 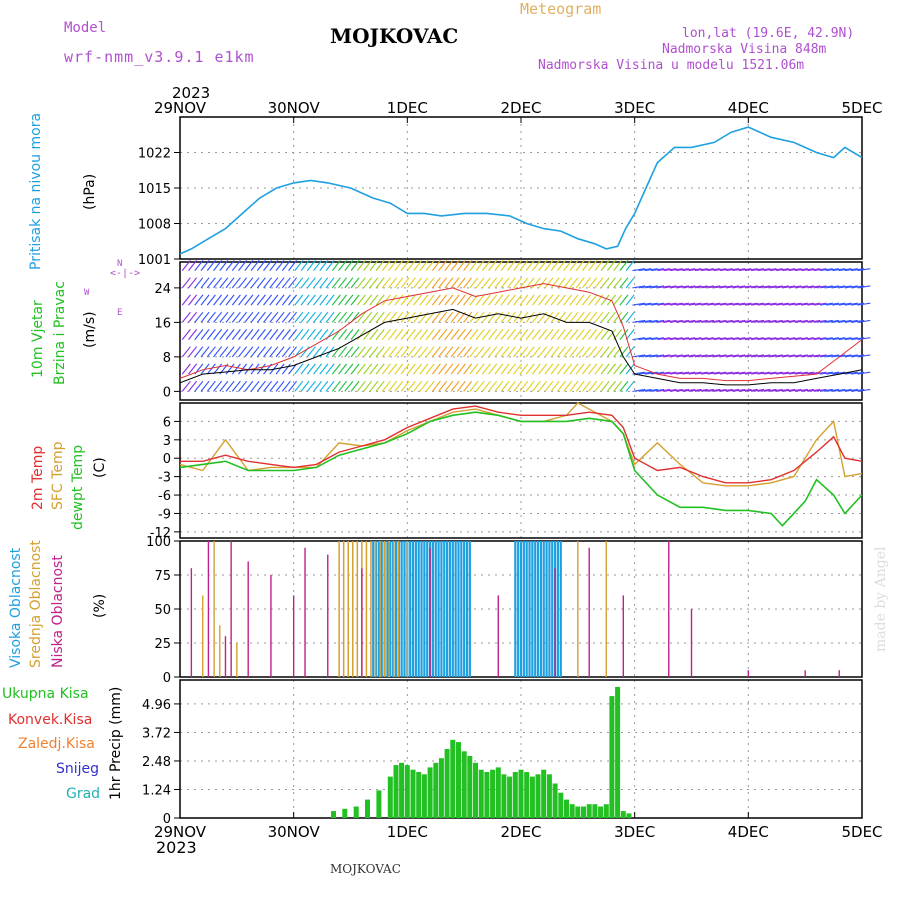 I want to click on legend-frozen-rain: Zaledj.Kisa, so click(x=56, y=744).